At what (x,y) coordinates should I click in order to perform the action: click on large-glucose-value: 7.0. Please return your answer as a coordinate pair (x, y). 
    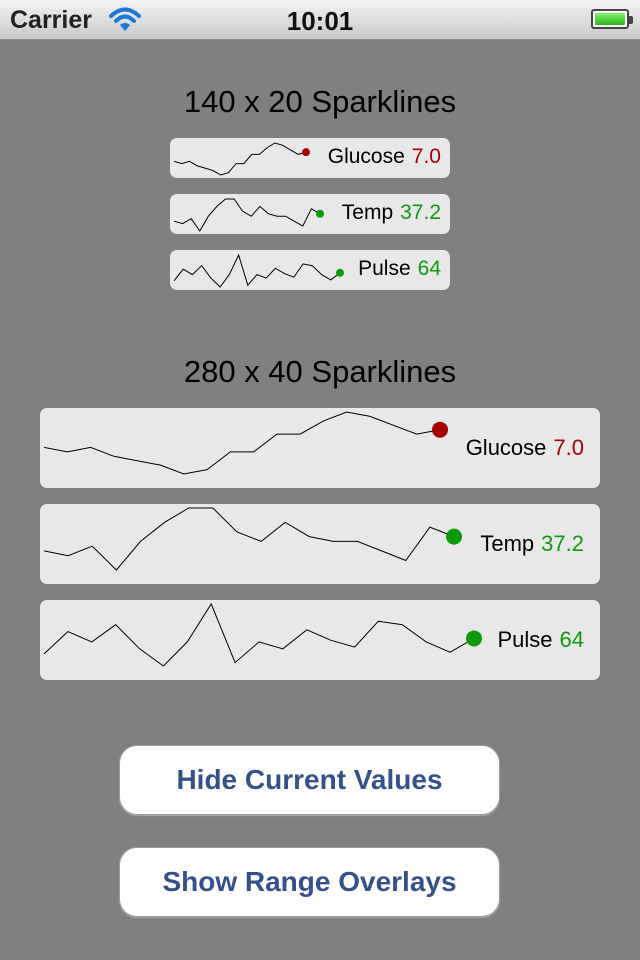
    Looking at the image, I should click on (568, 447).